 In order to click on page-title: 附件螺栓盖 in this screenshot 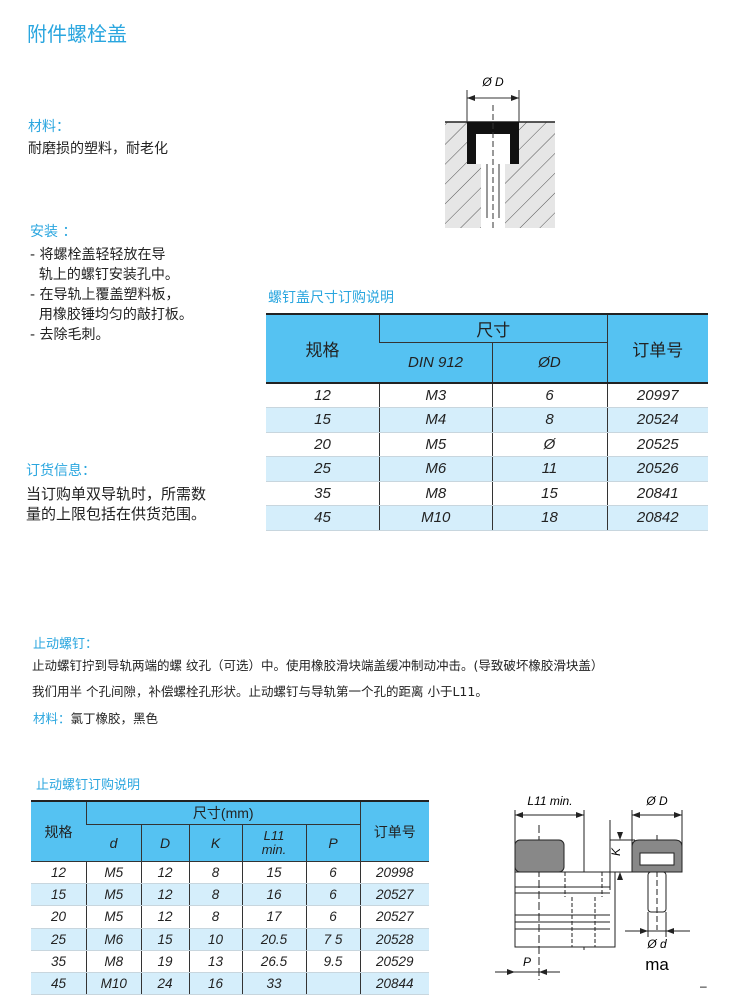, I will do `click(77, 34)`.